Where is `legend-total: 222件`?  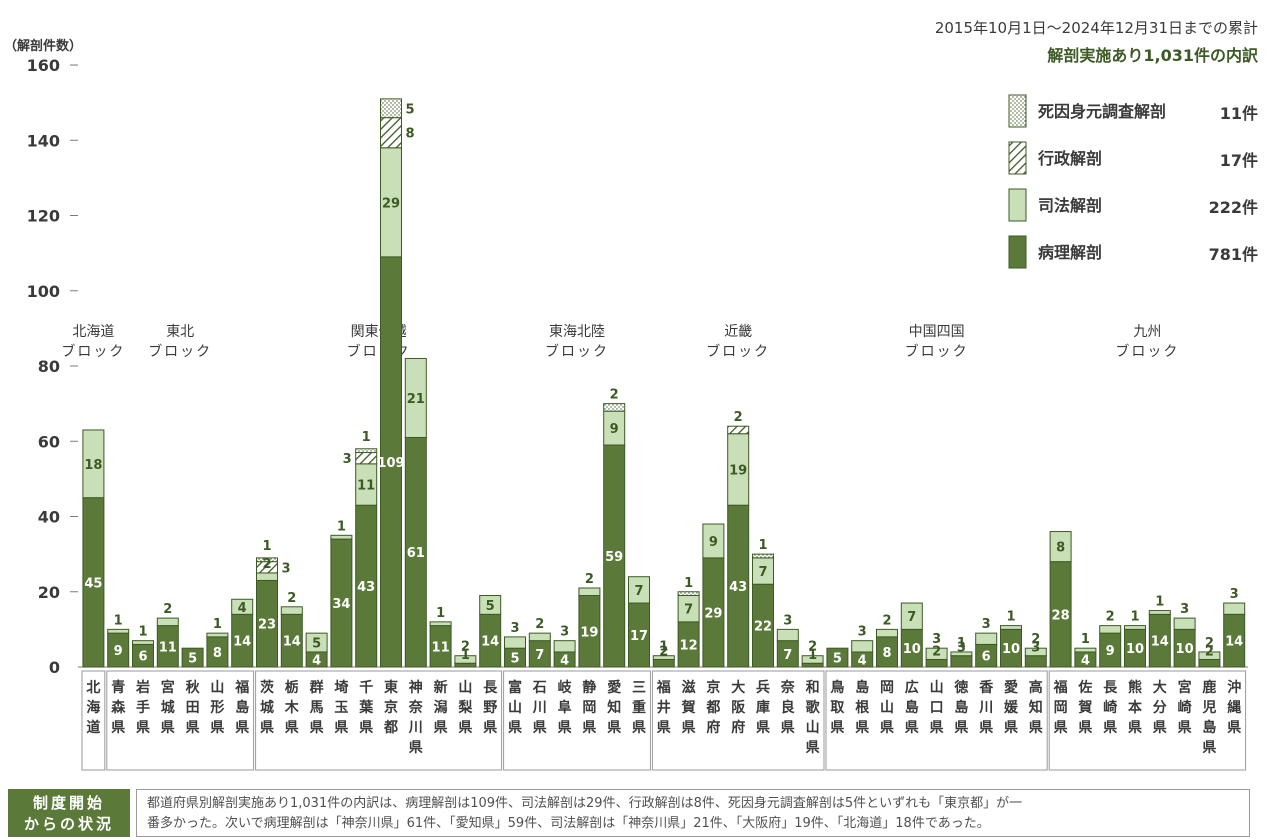
legend-total: 222件 is located at coordinates (1233, 207).